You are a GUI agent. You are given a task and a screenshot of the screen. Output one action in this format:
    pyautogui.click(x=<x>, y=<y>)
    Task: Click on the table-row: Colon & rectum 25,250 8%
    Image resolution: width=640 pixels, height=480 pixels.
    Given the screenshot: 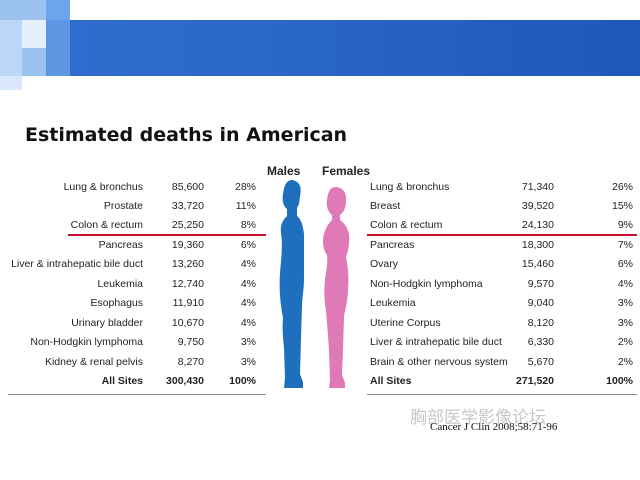 What is the action you would take?
    pyautogui.click(x=132, y=225)
    